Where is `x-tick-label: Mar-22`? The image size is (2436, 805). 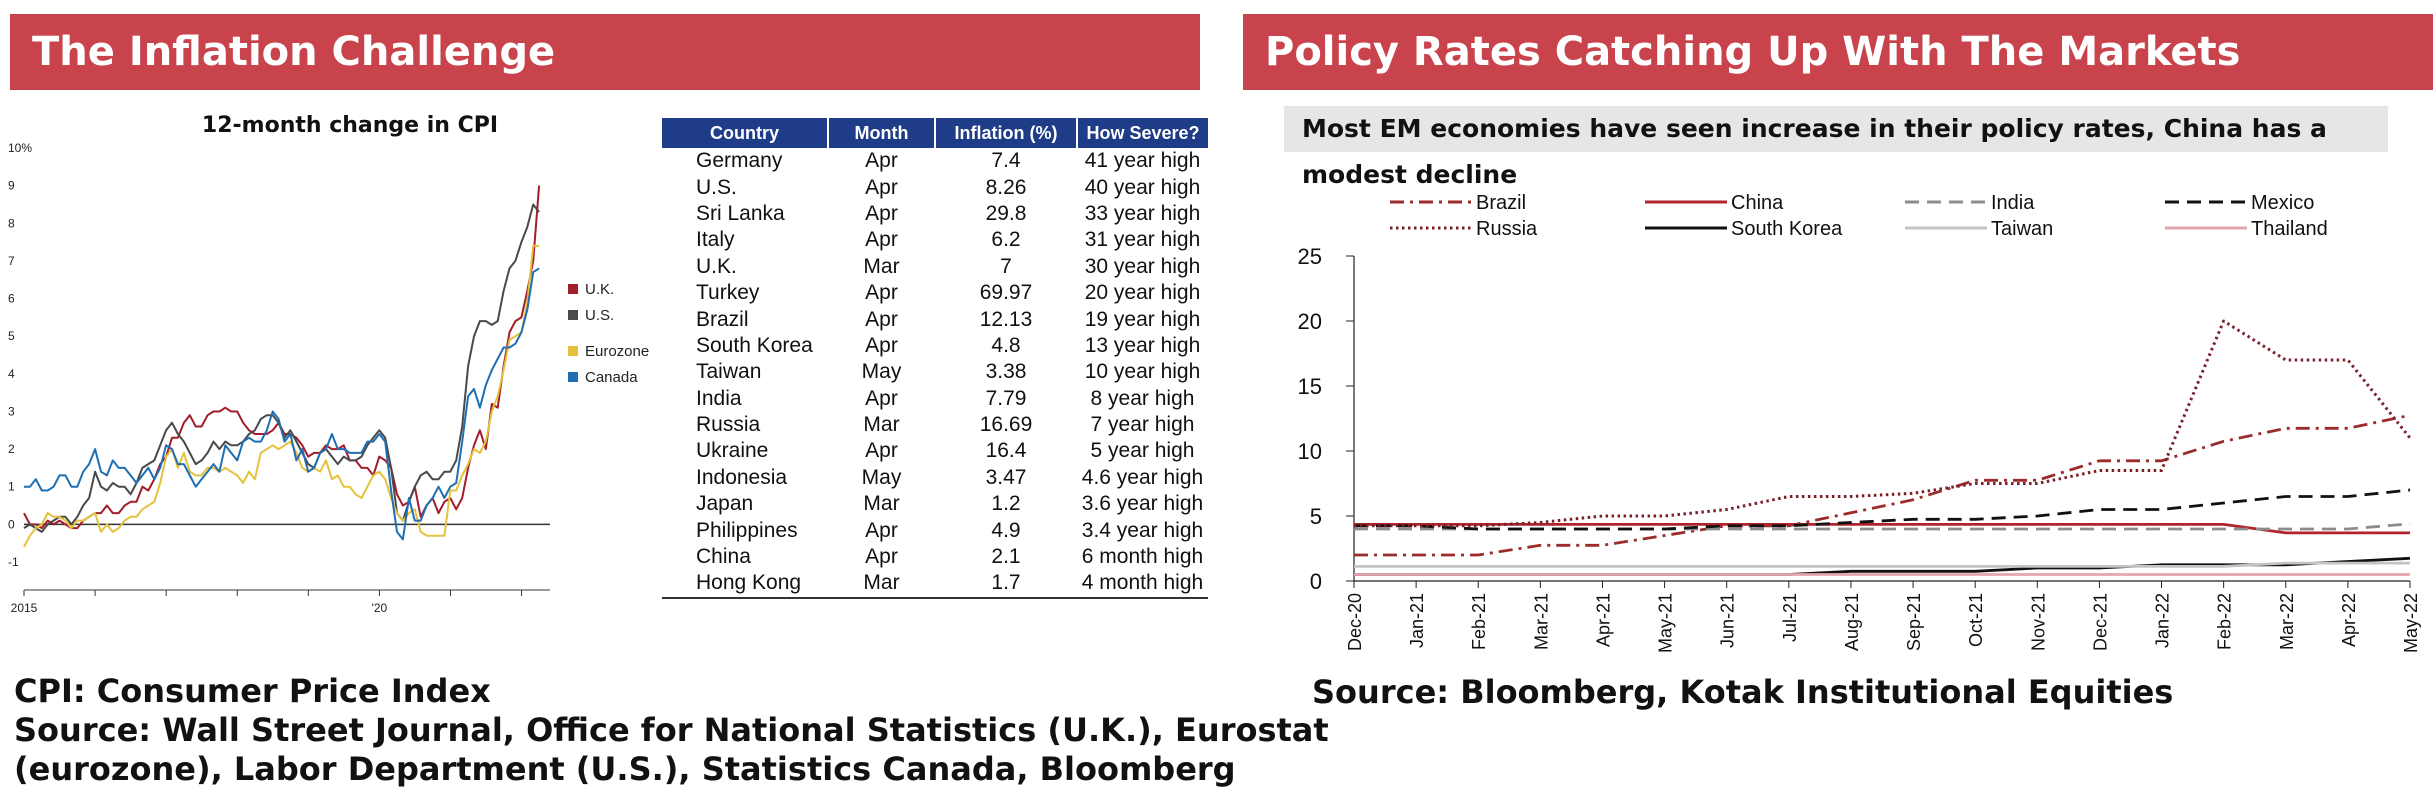
x-tick-label: Mar-22 is located at coordinates (2287, 621).